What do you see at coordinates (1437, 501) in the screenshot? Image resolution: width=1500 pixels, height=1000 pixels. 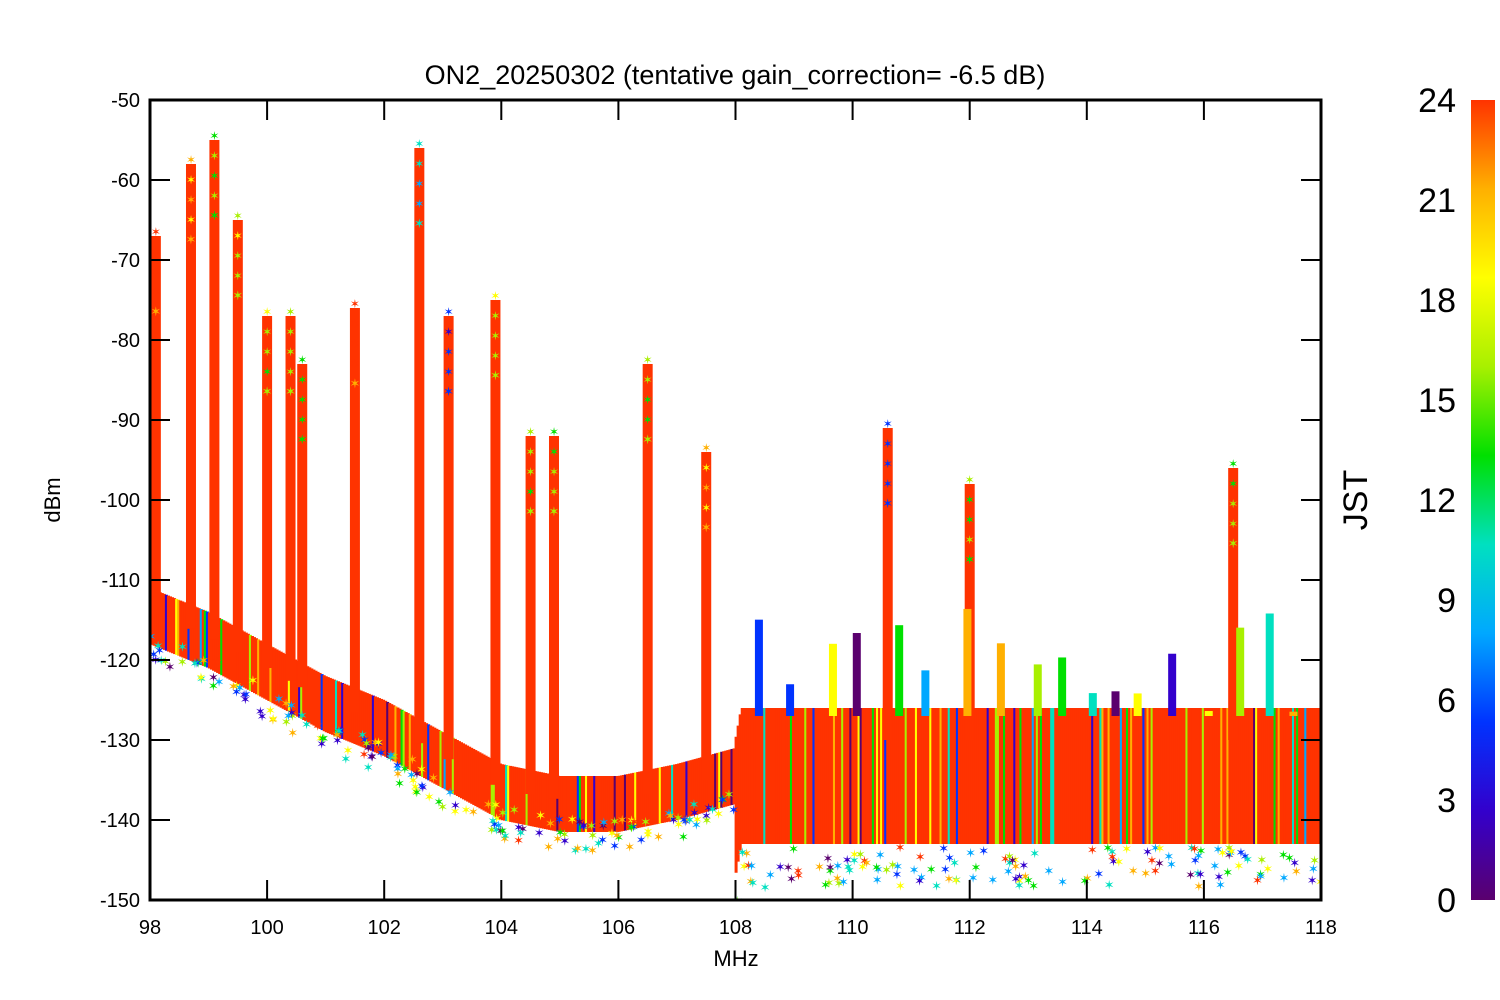 I see `colorbar-ticks: 0 3 6 9 12 15 18 21 24` at bounding box center [1437, 501].